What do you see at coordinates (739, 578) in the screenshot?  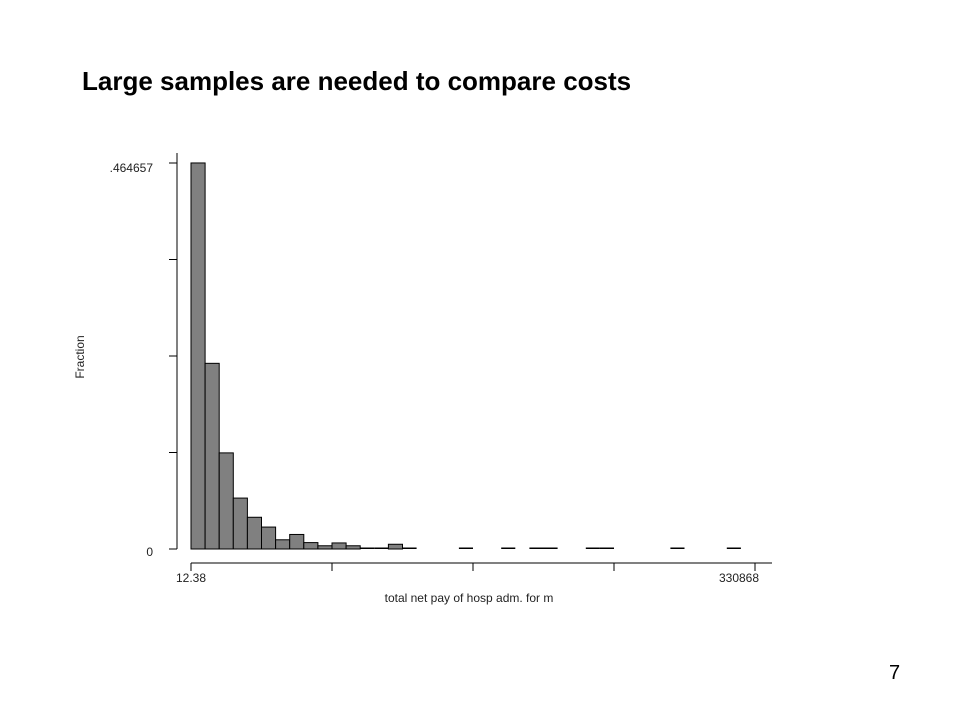 I see `x-tick-label-max: 330868` at bounding box center [739, 578].